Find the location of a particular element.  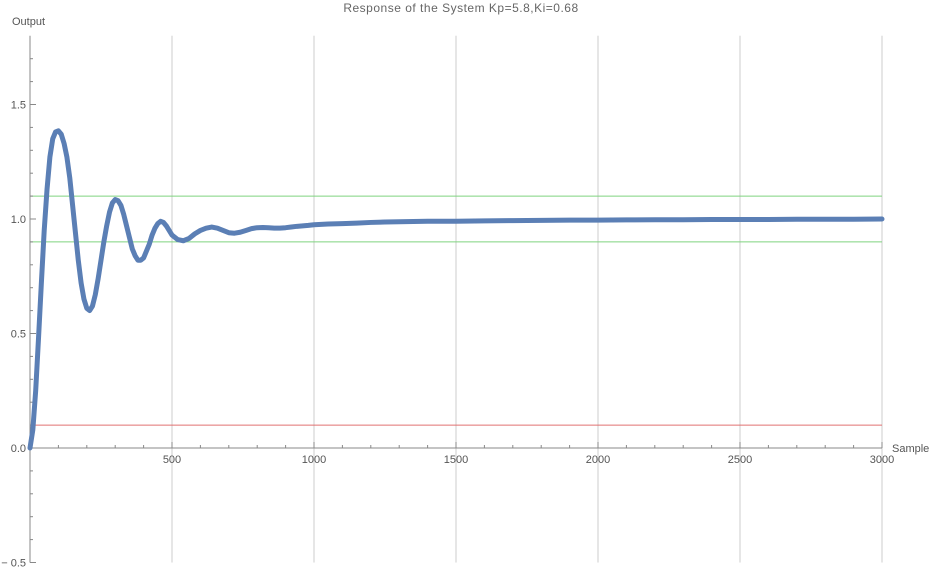

y-tick-label-1: 0.0 is located at coordinates (18, 449).